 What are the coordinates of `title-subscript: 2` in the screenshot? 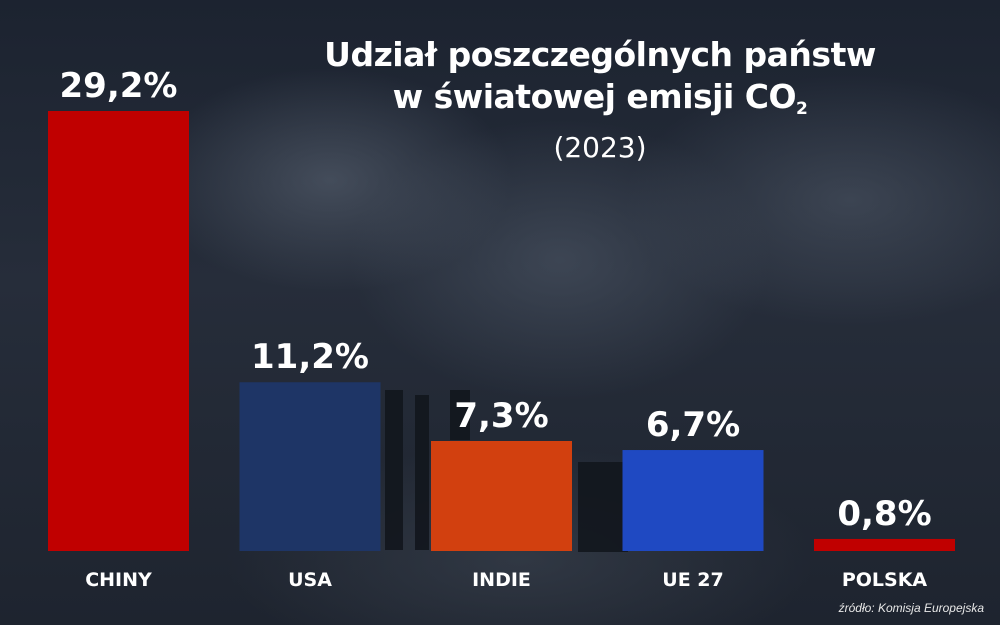 It's located at (802, 109).